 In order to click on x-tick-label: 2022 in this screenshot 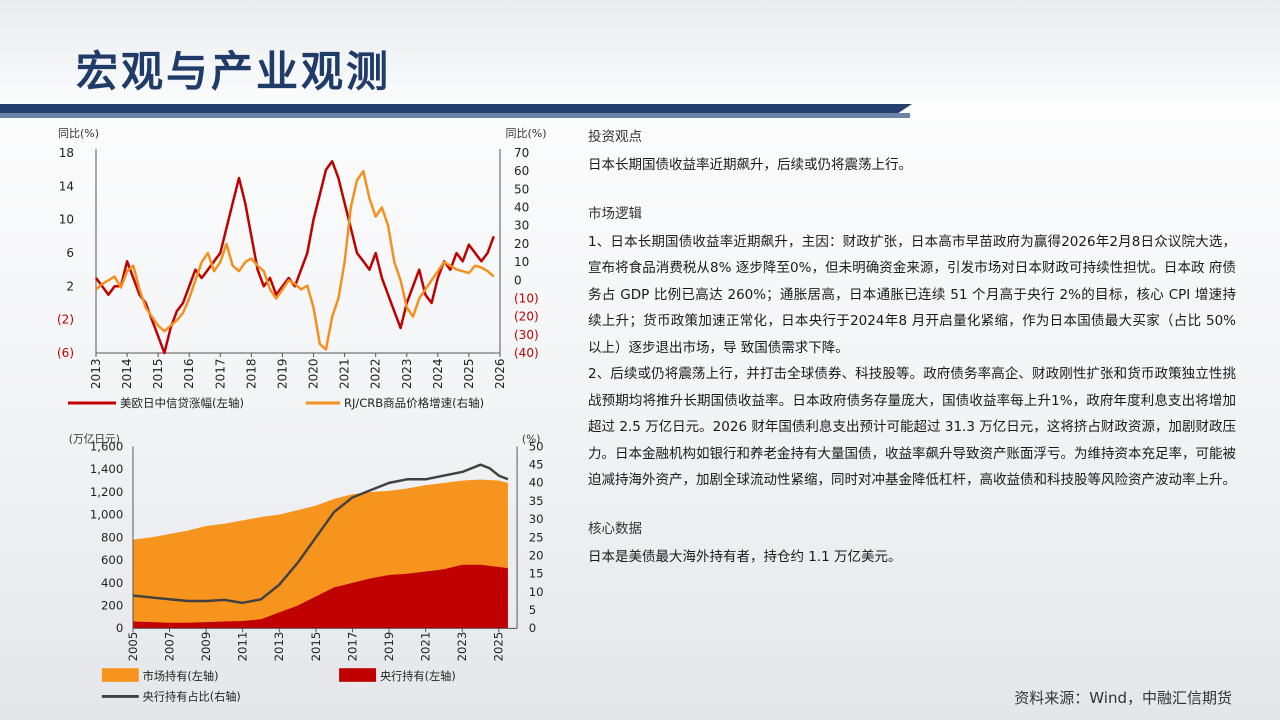, I will do `click(376, 373)`.